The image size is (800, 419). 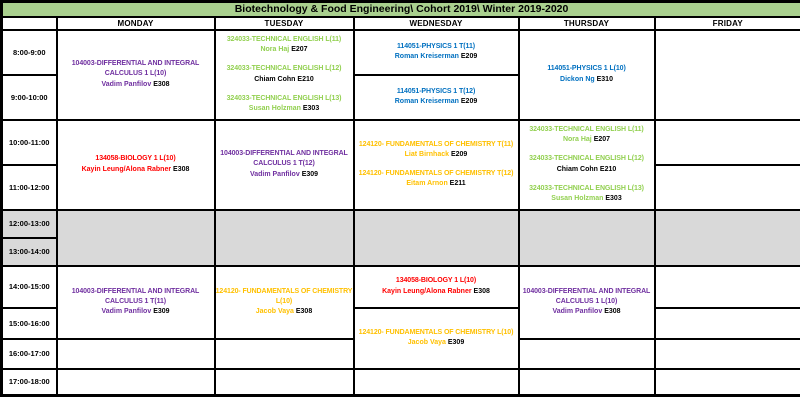 I want to click on time-cell-16-17: 16:00-17:00, so click(x=29, y=353).